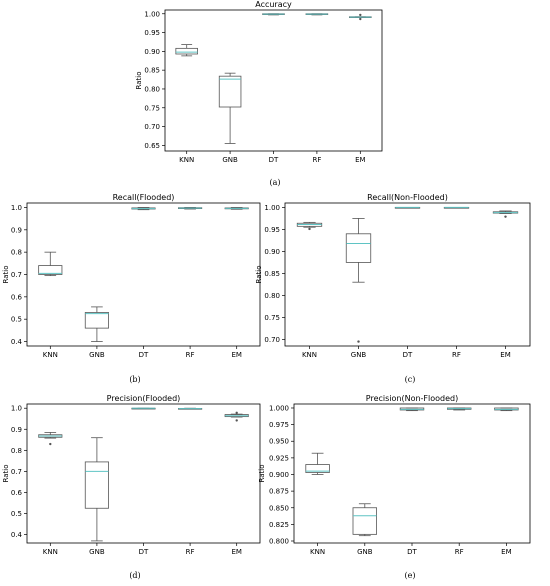  I want to click on y-tick-label: 1.00, so click(272, 208).